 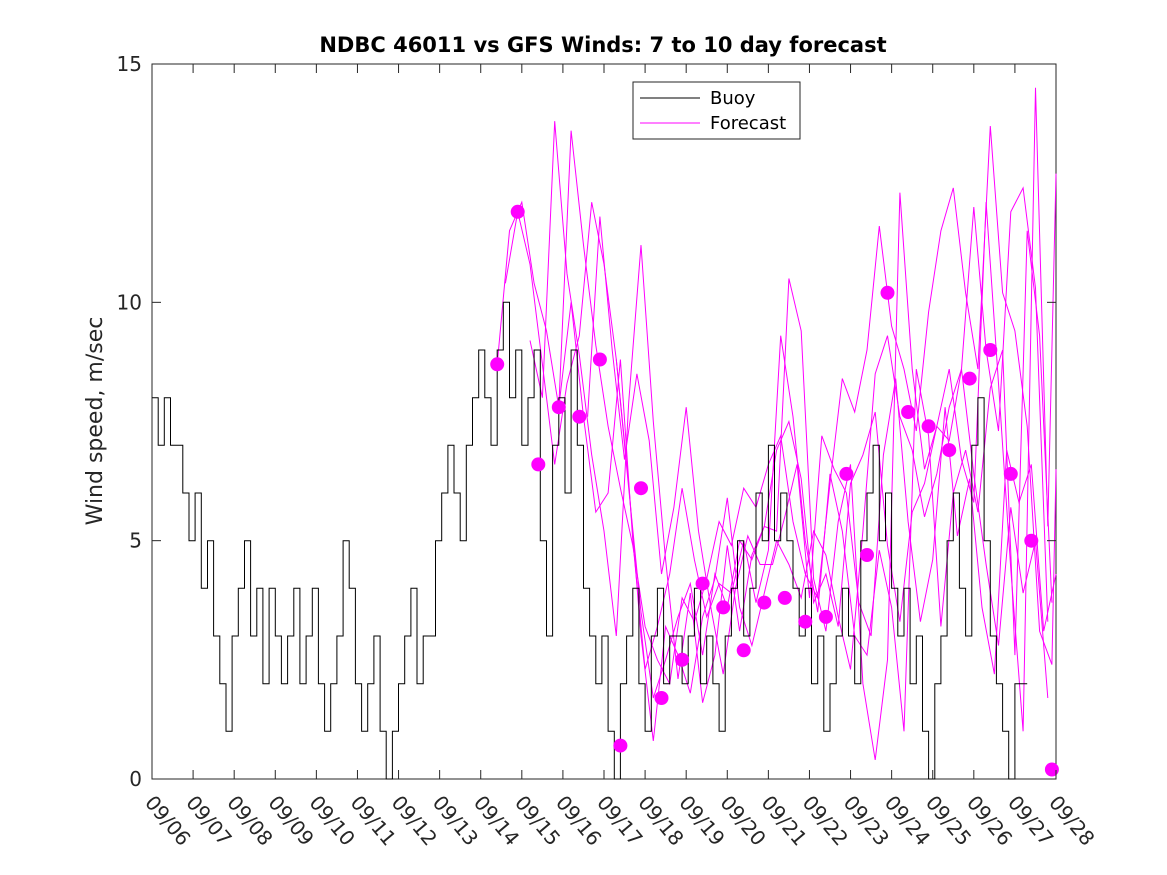 What do you see at coordinates (135, 541) in the screenshot?
I see `y-tick-label: 5` at bounding box center [135, 541].